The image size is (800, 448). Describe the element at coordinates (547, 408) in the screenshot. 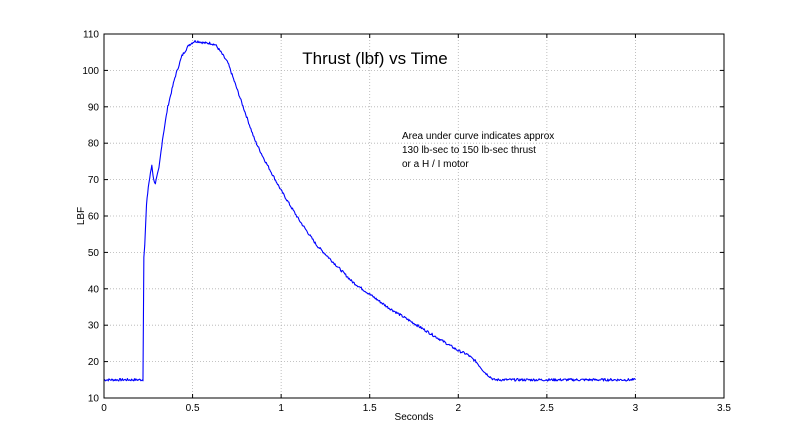

I see `x-tick-label: 2.5` at that location.